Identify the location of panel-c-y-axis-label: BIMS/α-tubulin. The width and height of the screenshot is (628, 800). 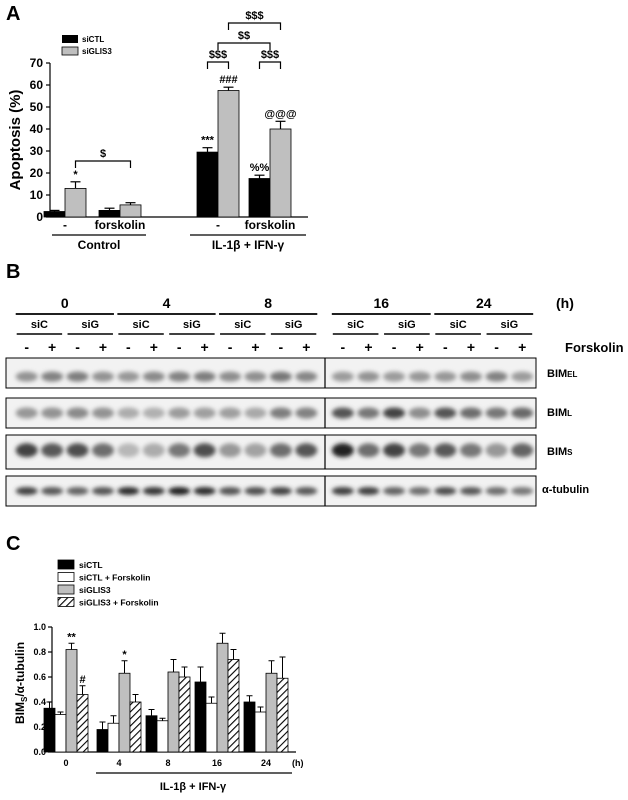
(21, 683).